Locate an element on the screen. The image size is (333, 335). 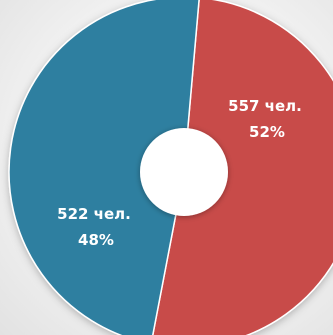
donut-hole is located at coordinates (184, 172).